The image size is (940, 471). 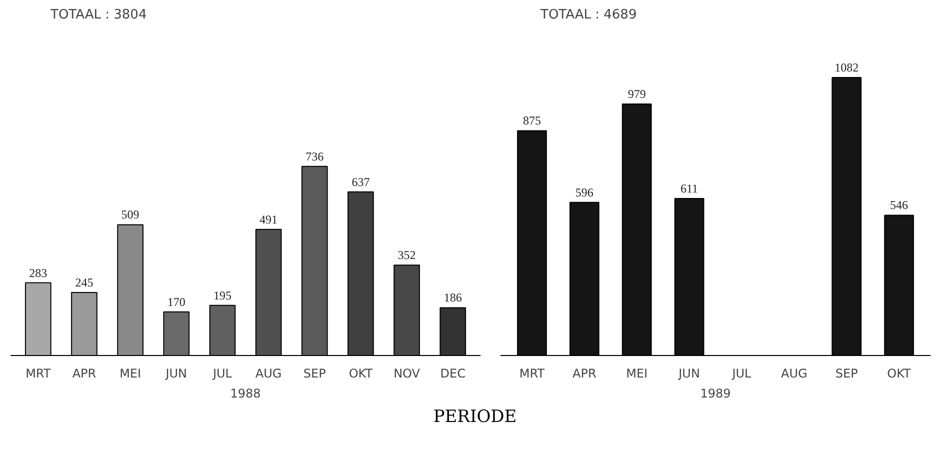 I want to click on x-axis-title: 1989, so click(x=715, y=393).